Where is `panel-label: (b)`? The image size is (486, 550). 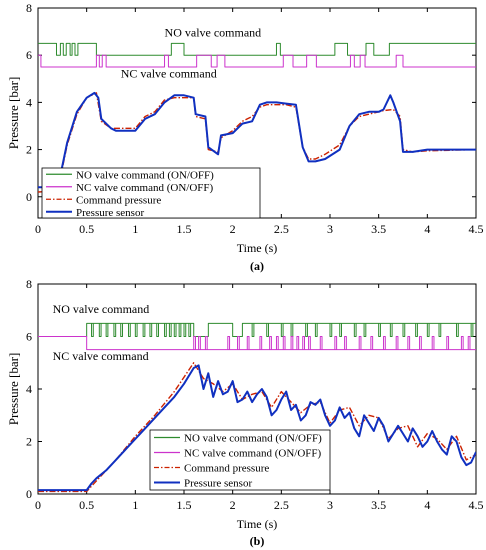 panel-label: (b) is located at coordinates (257, 541).